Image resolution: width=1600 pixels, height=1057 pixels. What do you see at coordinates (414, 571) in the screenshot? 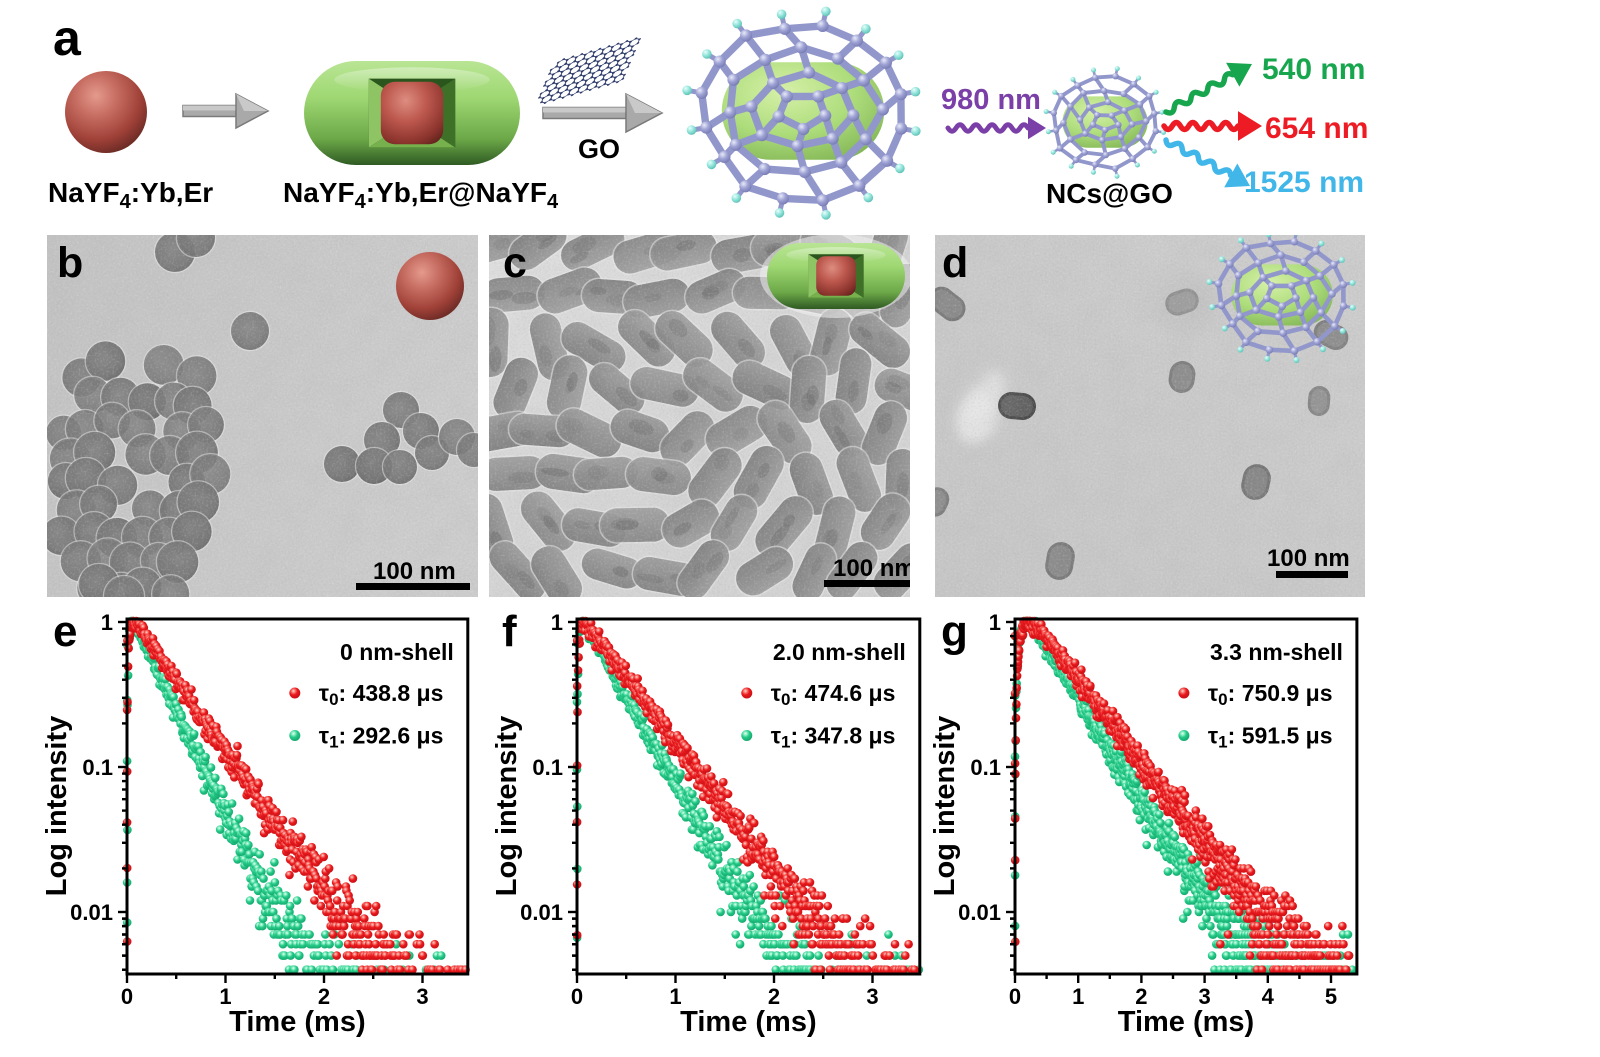
I see `svg-text: 100 nm` at bounding box center [414, 571].